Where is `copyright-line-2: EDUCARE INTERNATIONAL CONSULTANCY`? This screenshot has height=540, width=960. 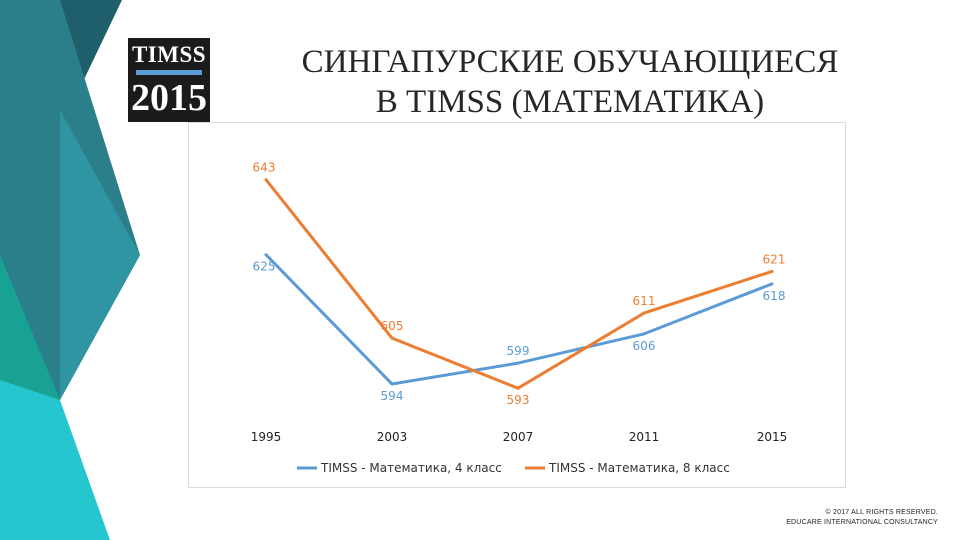
copyright-line-2: EDUCARE INTERNATIONAL CONSULTANCY is located at coordinates (862, 522).